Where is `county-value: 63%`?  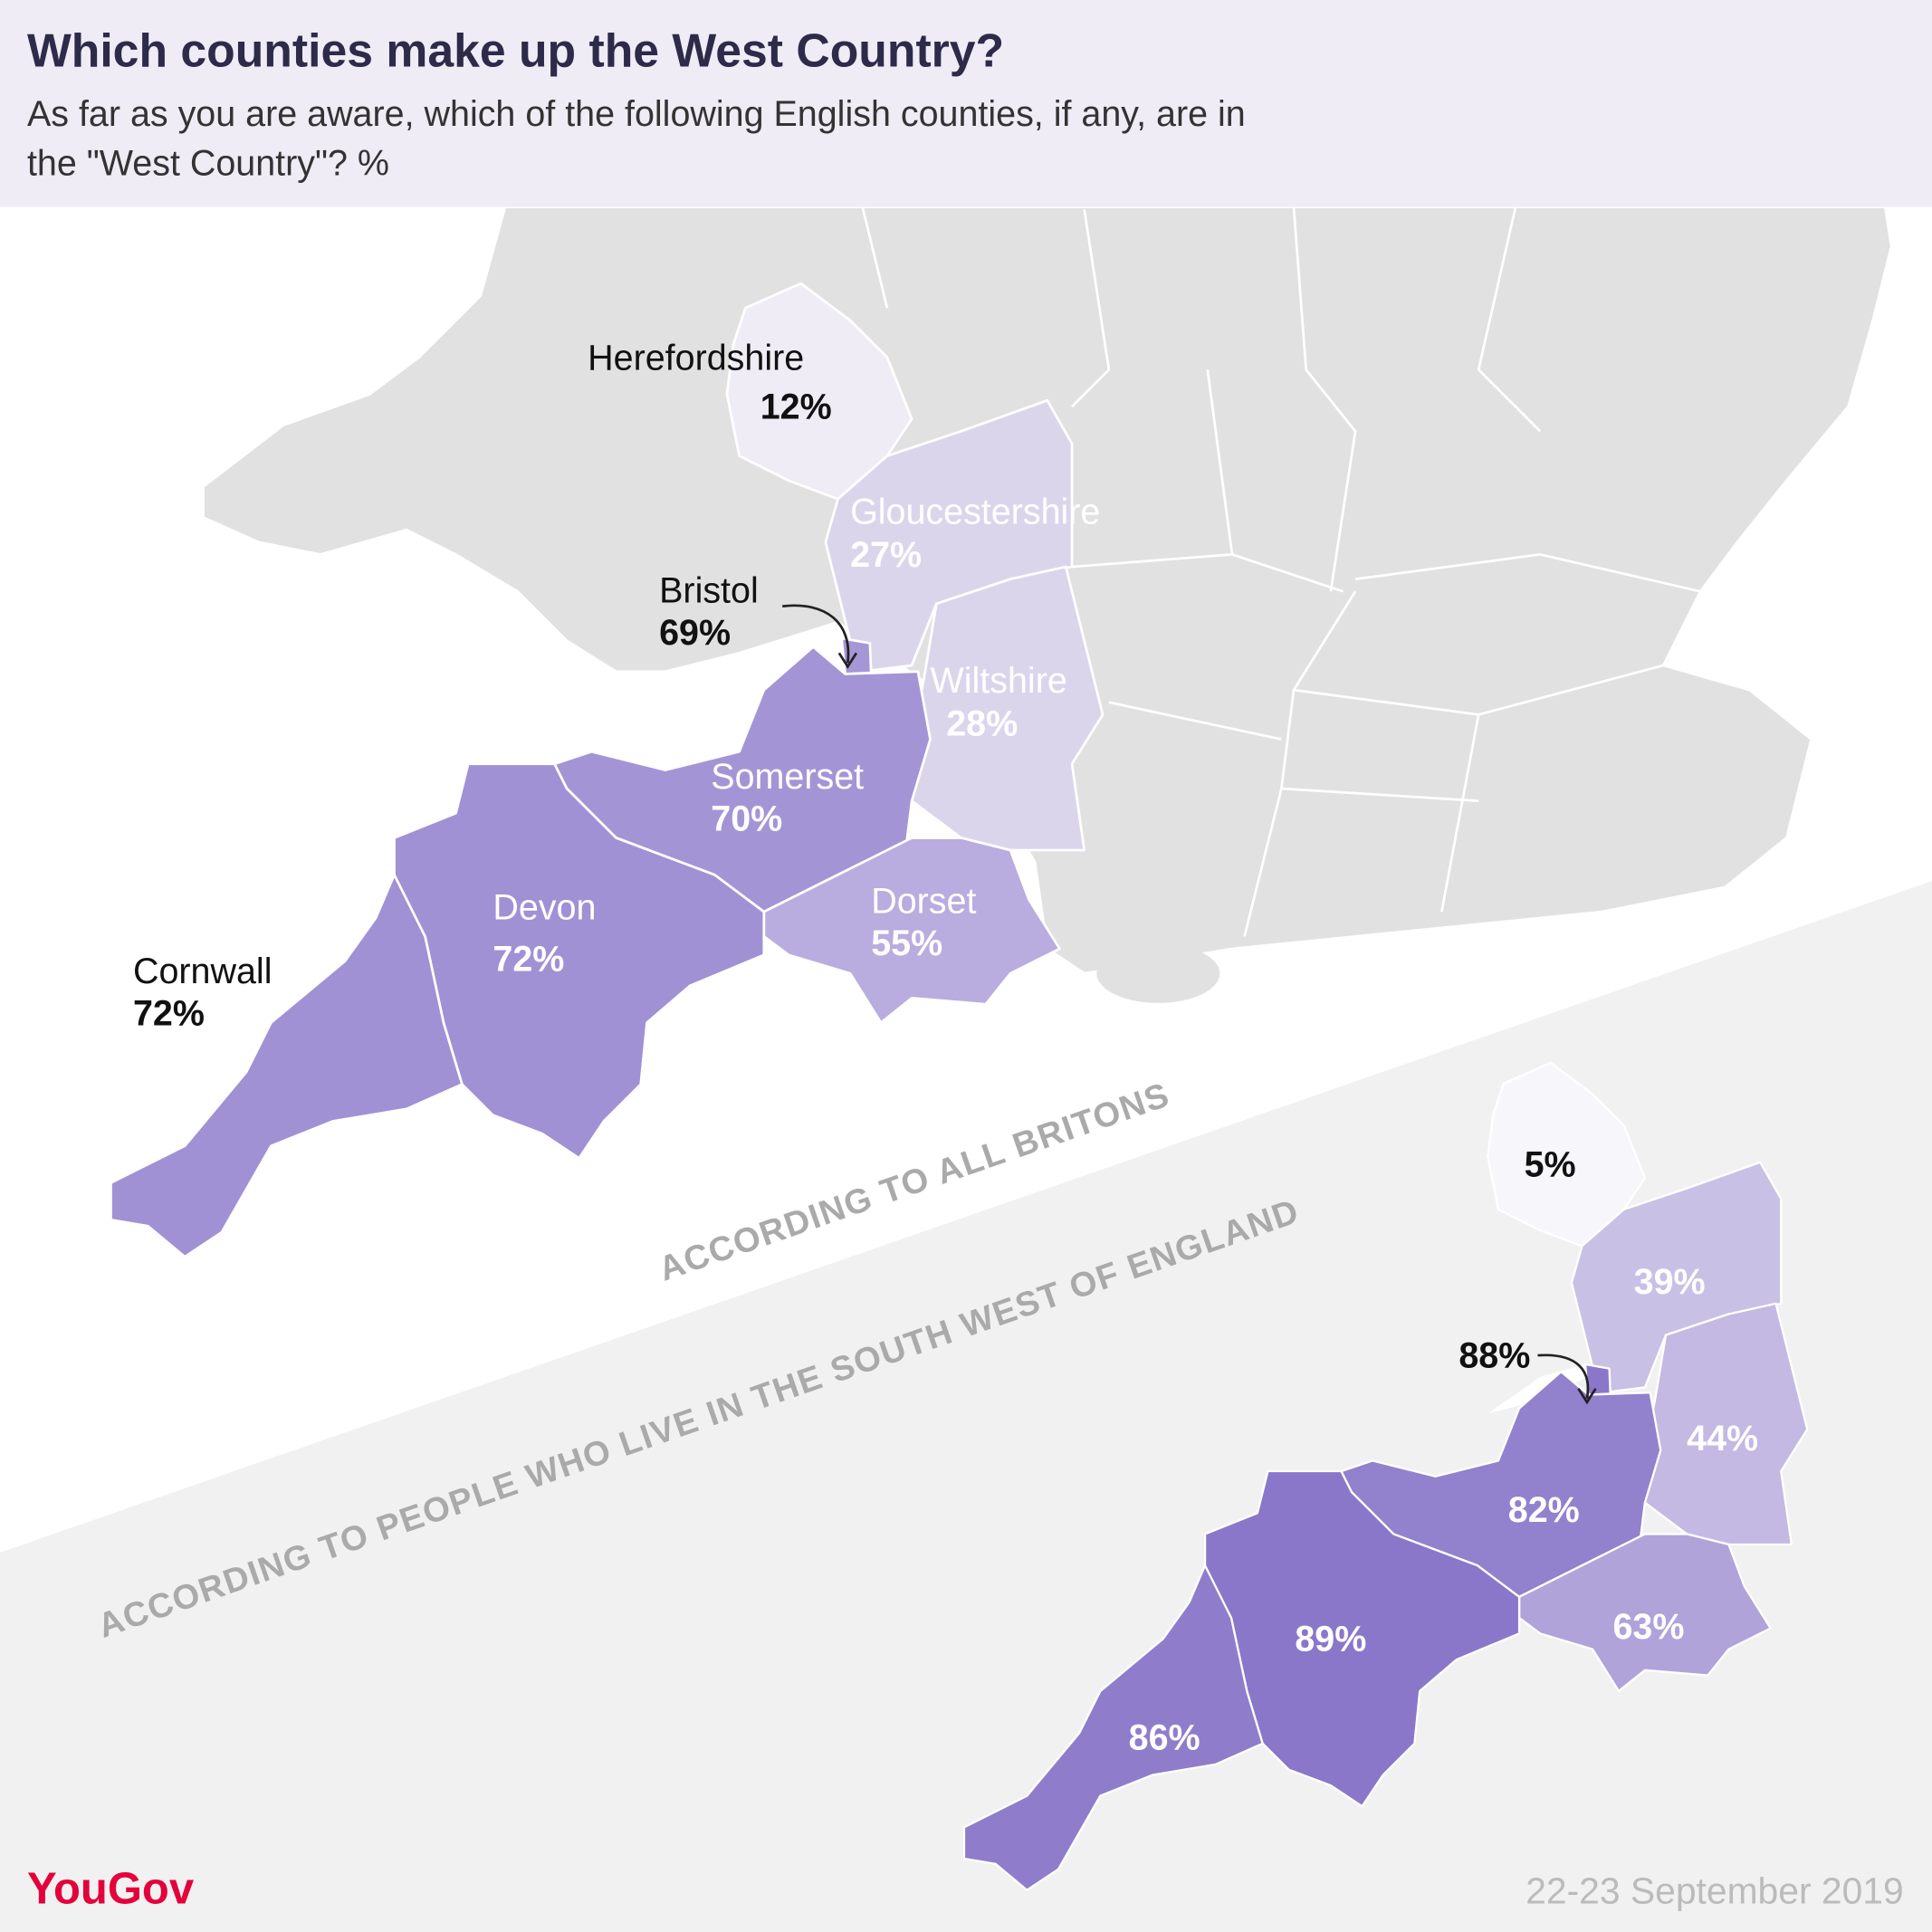
county-value: 63% is located at coordinates (1648, 1627).